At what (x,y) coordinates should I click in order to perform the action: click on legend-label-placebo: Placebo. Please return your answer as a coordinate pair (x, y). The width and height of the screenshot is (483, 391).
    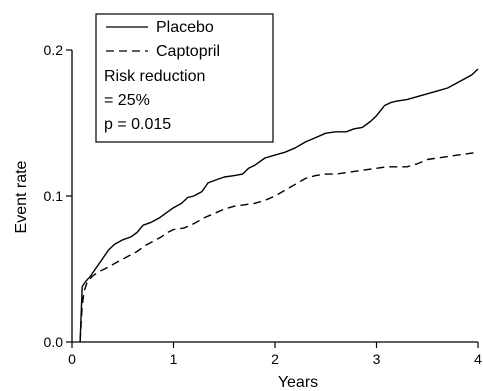
    Looking at the image, I should click on (185, 27).